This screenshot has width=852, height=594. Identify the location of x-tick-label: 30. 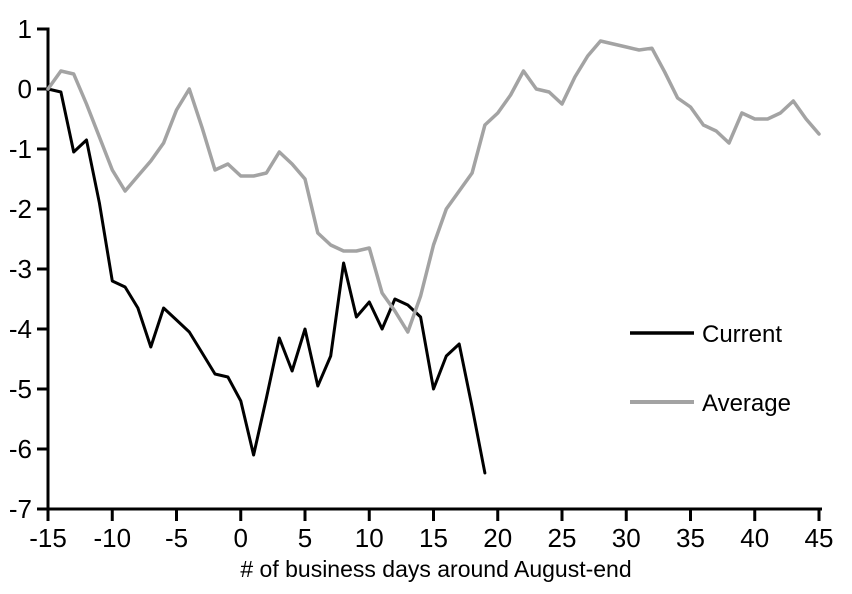
(626, 538).